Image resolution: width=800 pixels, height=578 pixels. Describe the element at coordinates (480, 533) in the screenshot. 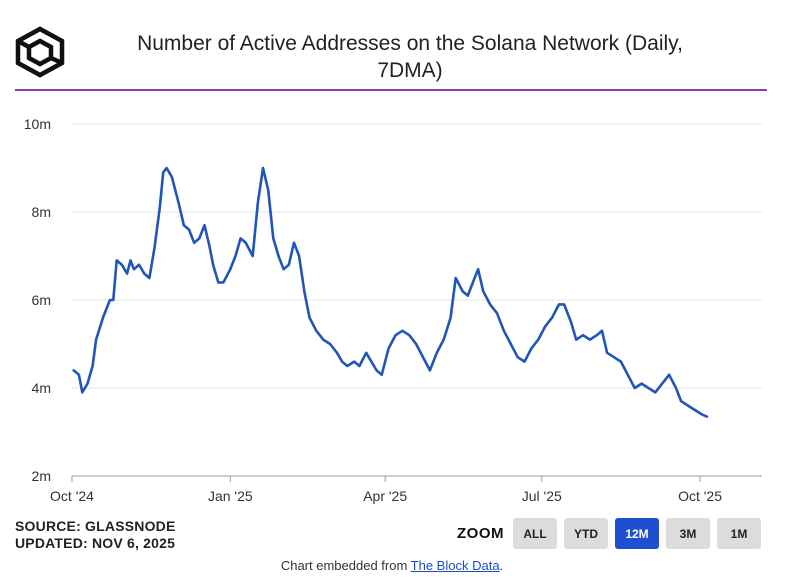

I see `zoom-label: ZOOM` at that location.